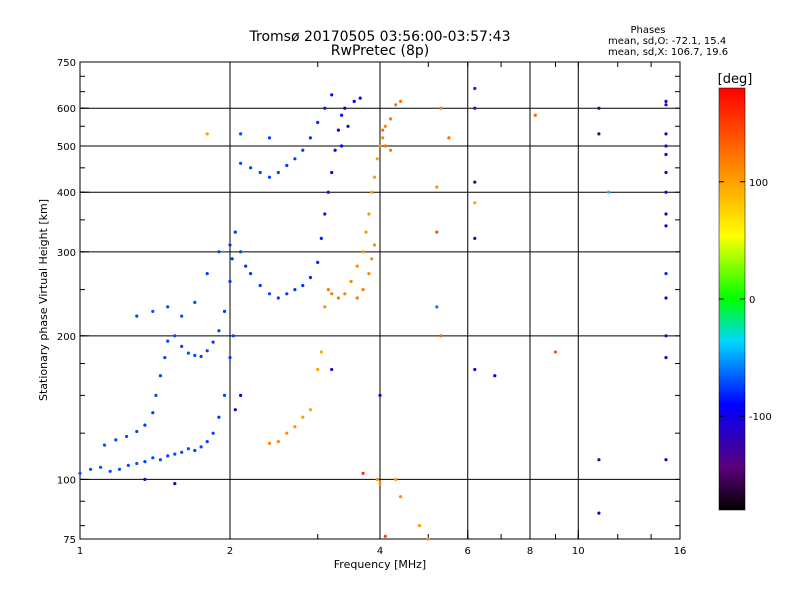 The width and height of the screenshot is (800, 600). I want to click on y-tick-label: 500, so click(66, 147).